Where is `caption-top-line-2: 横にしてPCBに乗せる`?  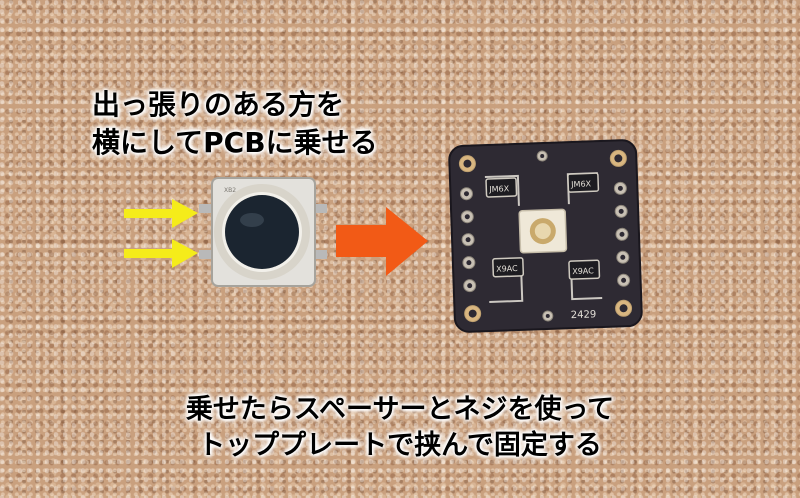 caption-top-line-2: 横にしてPCBに乗せる is located at coordinates (235, 142).